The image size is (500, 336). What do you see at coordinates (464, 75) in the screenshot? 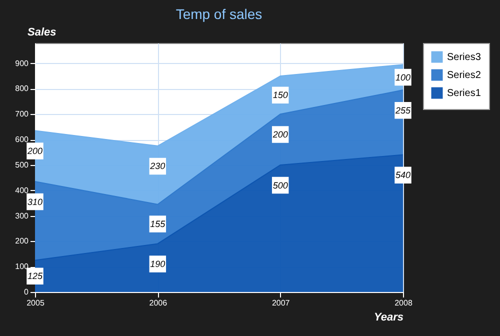
I see `legend-label: Series2` at bounding box center [464, 75].